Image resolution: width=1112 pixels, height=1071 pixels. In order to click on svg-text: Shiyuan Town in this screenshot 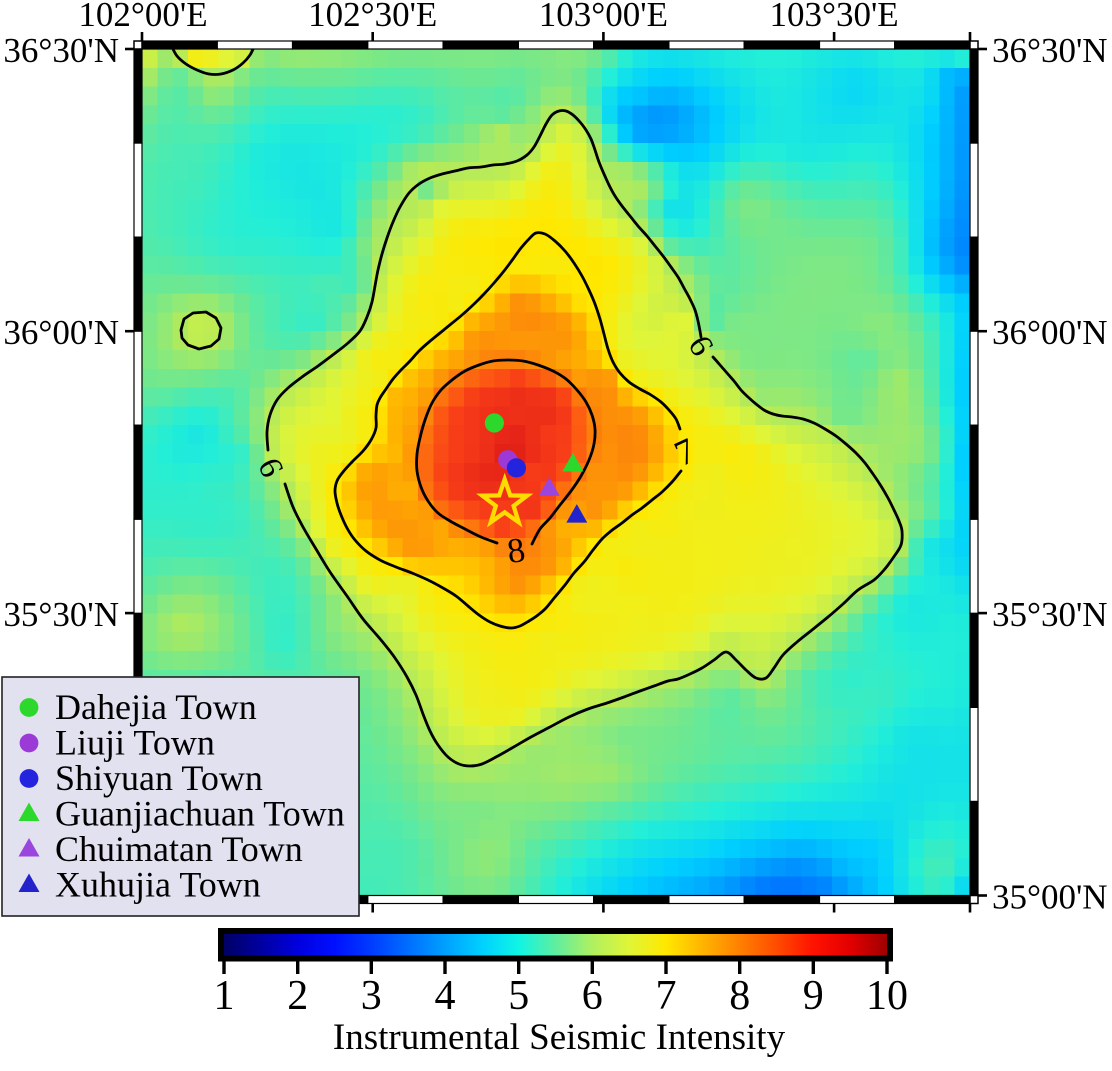, I will do `click(159, 778)`.